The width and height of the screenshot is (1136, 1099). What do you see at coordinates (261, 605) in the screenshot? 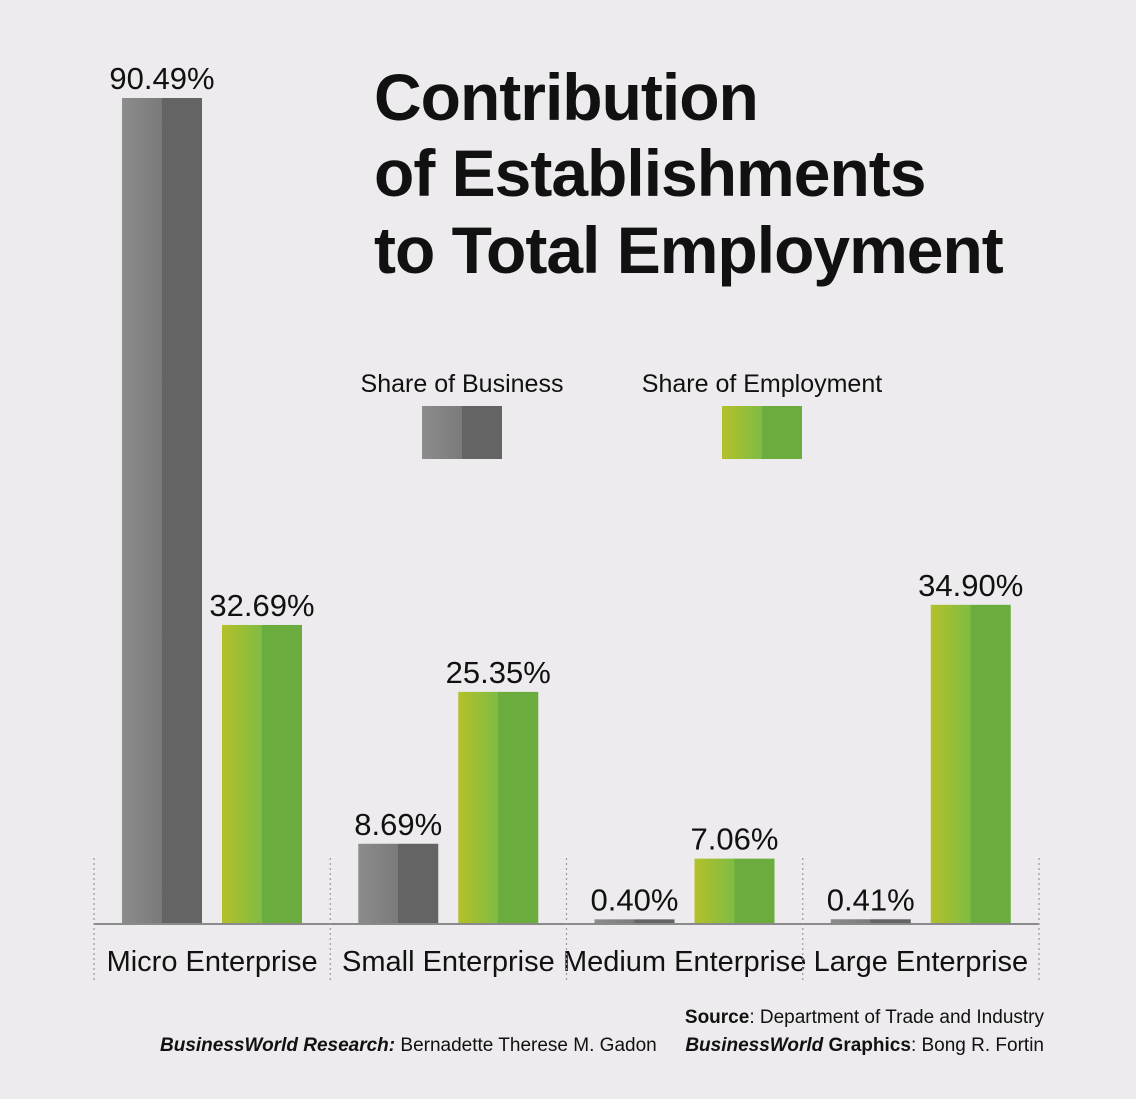
I see `data-label-employment-micro-enterprise: 32.69%` at bounding box center [261, 605].